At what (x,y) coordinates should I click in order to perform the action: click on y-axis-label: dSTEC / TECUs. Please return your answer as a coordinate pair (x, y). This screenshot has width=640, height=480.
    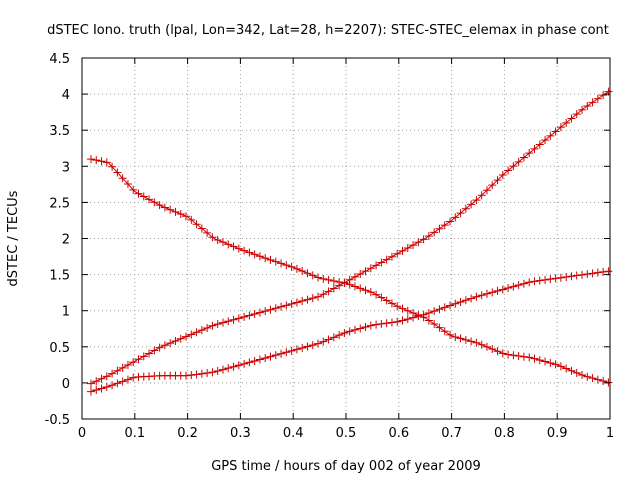
    Looking at the image, I should click on (13, 238).